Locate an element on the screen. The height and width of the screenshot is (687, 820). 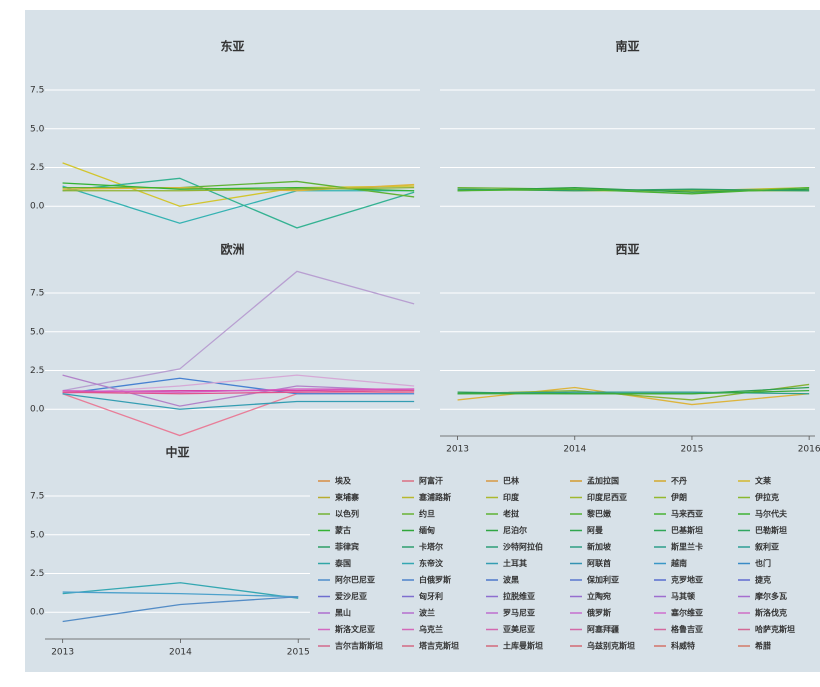
legend-label: 叙利亚 is located at coordinates (767, 547).